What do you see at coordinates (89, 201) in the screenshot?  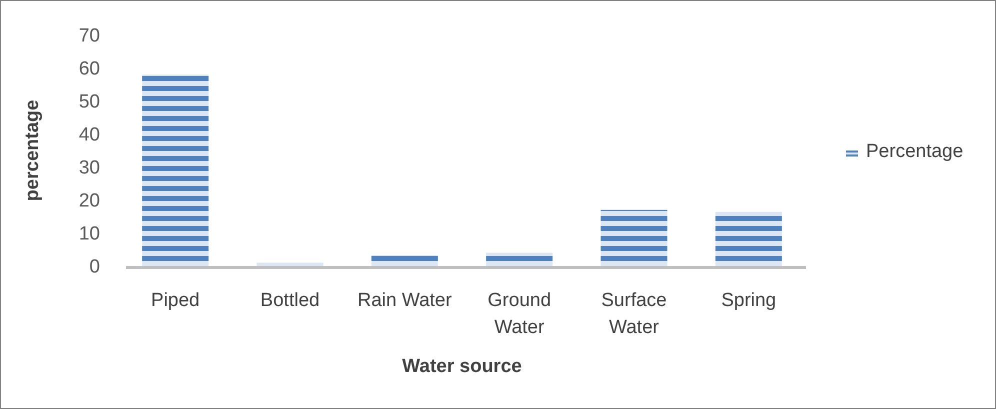 I see `y-tick-label: 20` at bounding box center [89, 201].